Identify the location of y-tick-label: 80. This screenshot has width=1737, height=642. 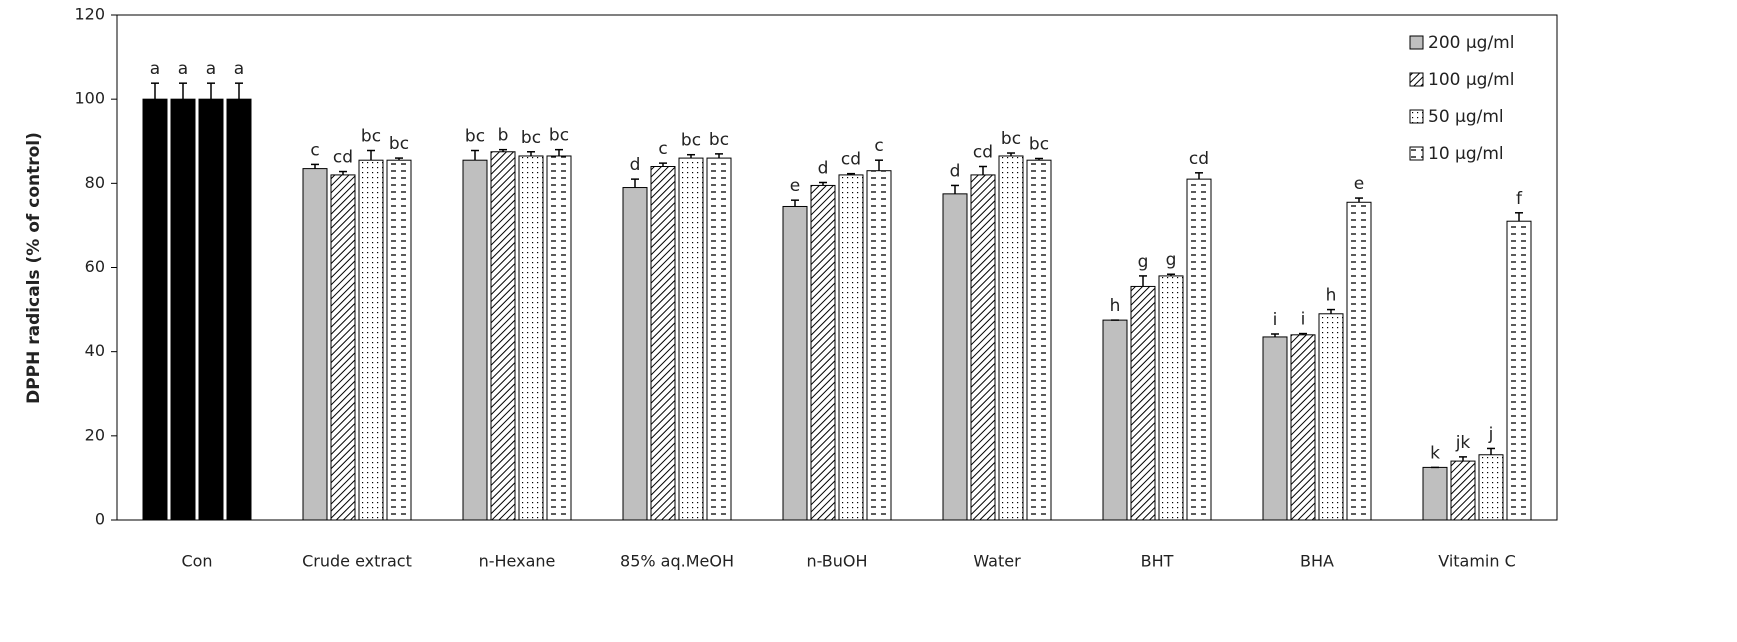
(95, 182).